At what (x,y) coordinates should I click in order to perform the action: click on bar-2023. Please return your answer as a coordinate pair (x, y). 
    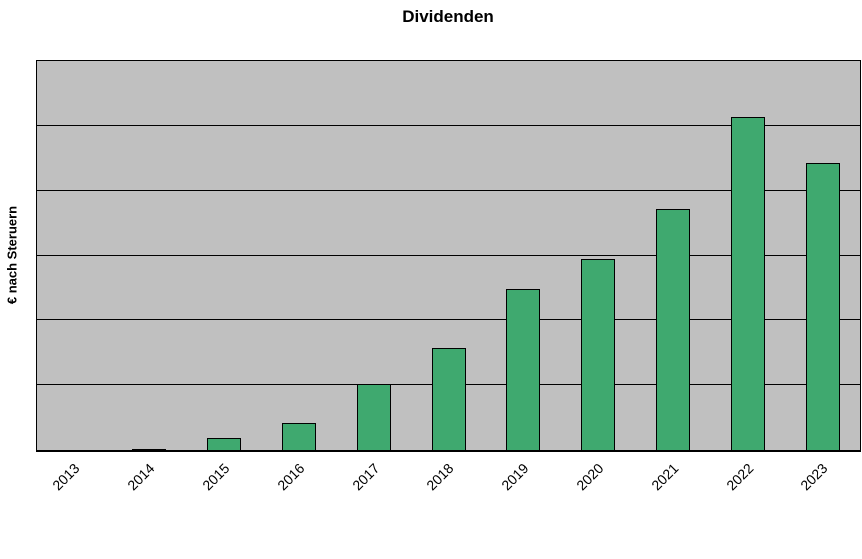
    Looking at the image, I should click on (822, 306).